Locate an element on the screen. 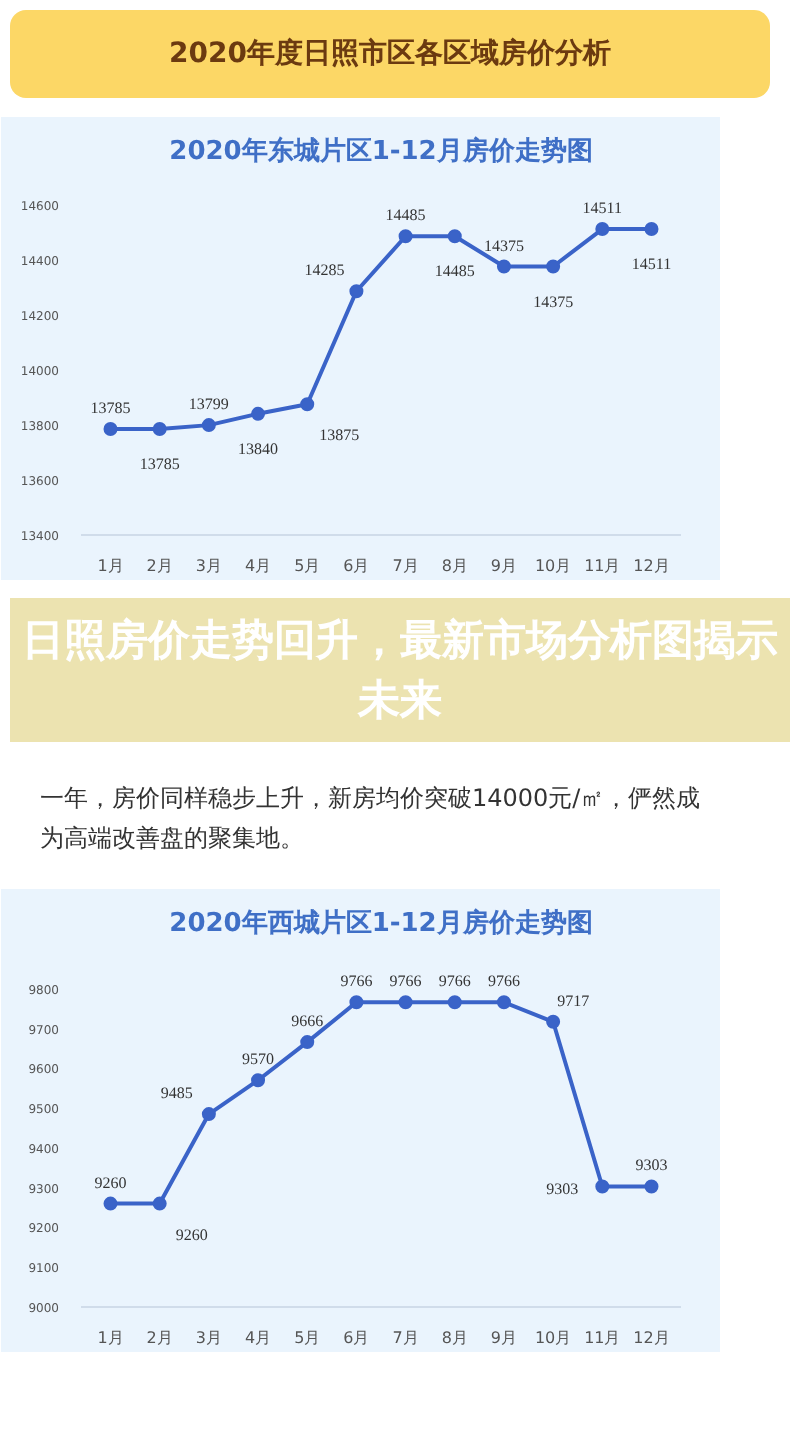  text: 日照房价走势回升，最新市场分析图揭示未来 is located at coordinates (400, 671).